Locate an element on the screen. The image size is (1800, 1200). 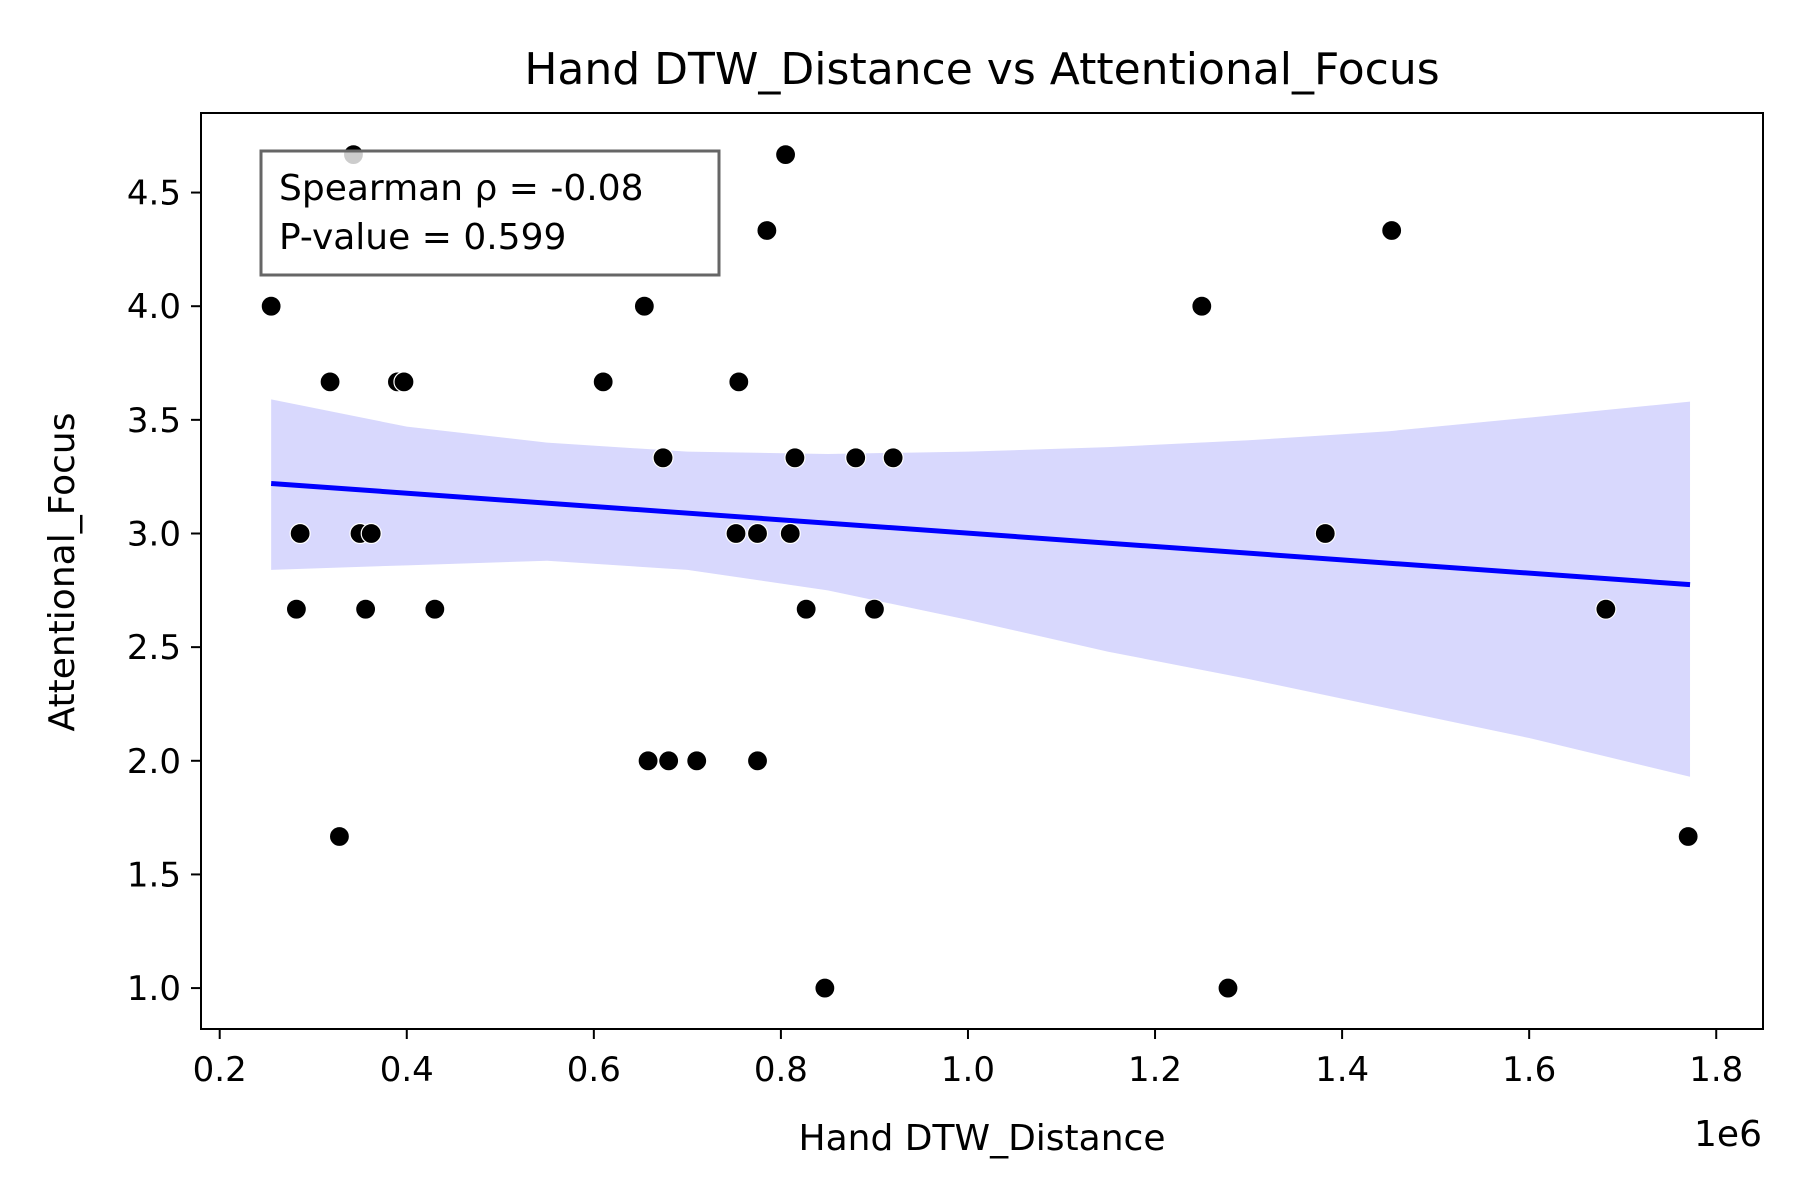
y-tick-label: 1.5 is located at coordinates (154, 875).